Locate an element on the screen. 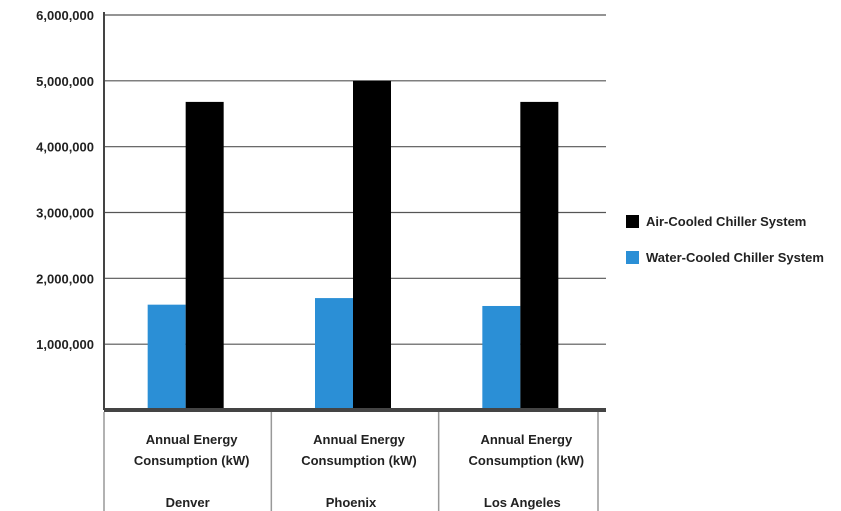 This screenshot has width=841, height=511. category-label: Los Angeles is located at coordinates (522, 502).